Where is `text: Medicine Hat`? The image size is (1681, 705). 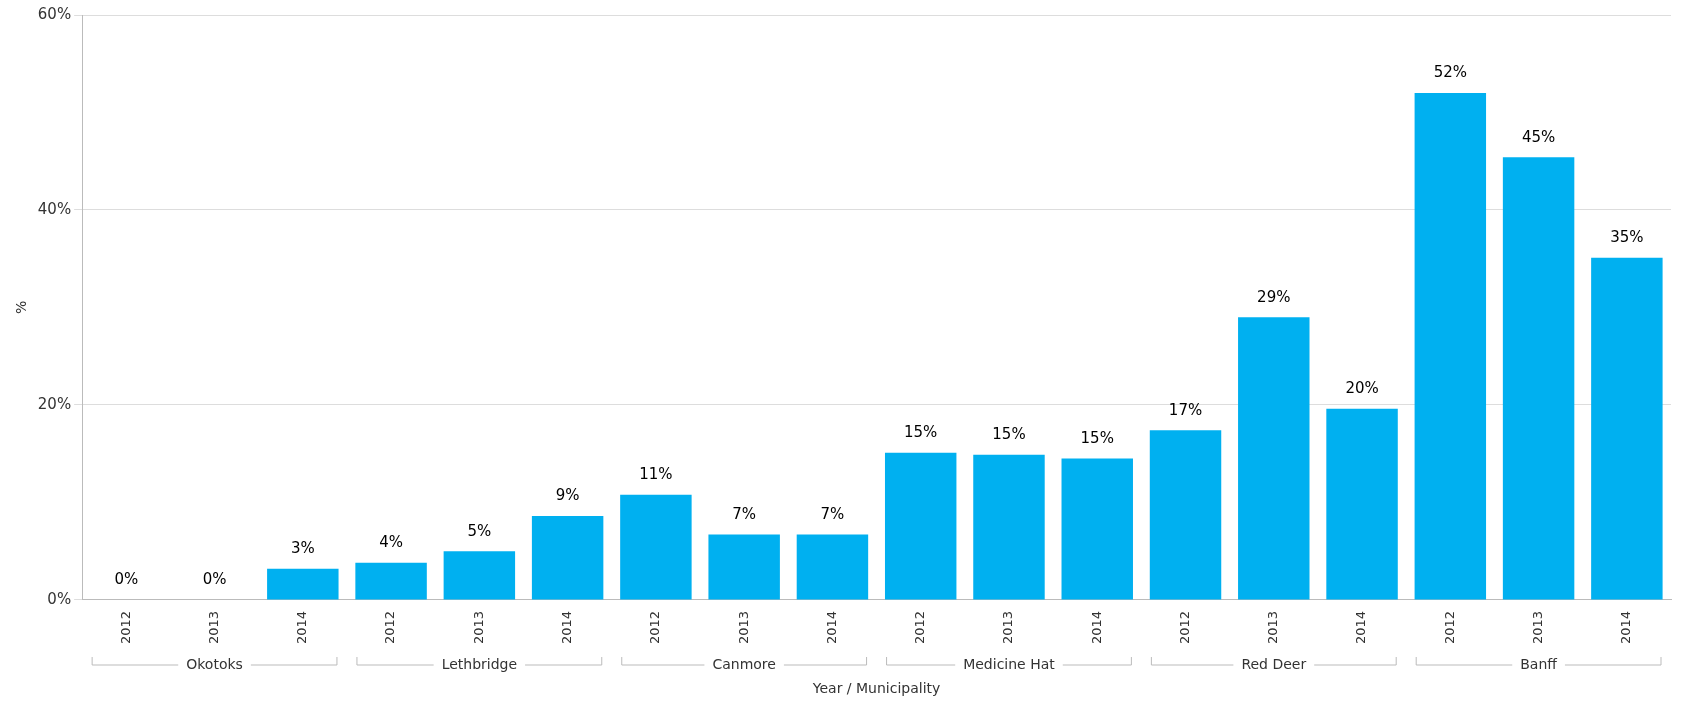 text: Medicine Hat is located at coordinates (1009, 663).